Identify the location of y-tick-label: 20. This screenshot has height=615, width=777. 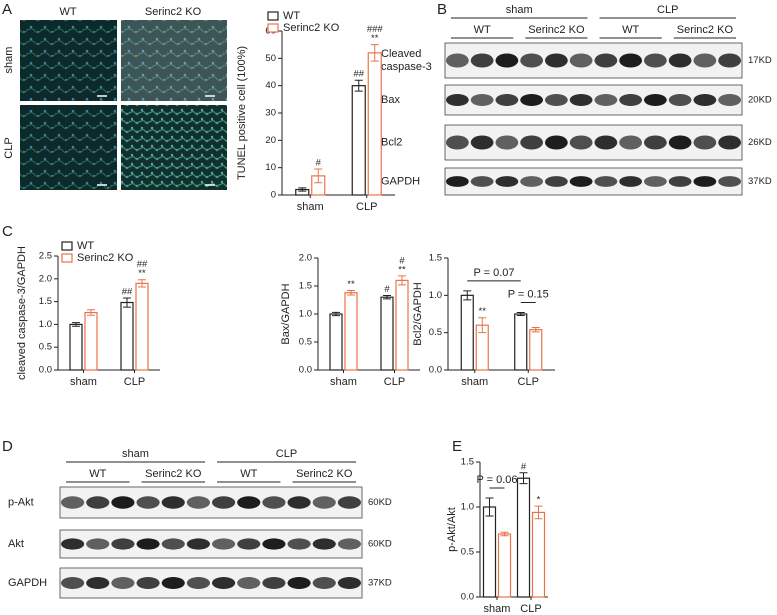
(270, 140).